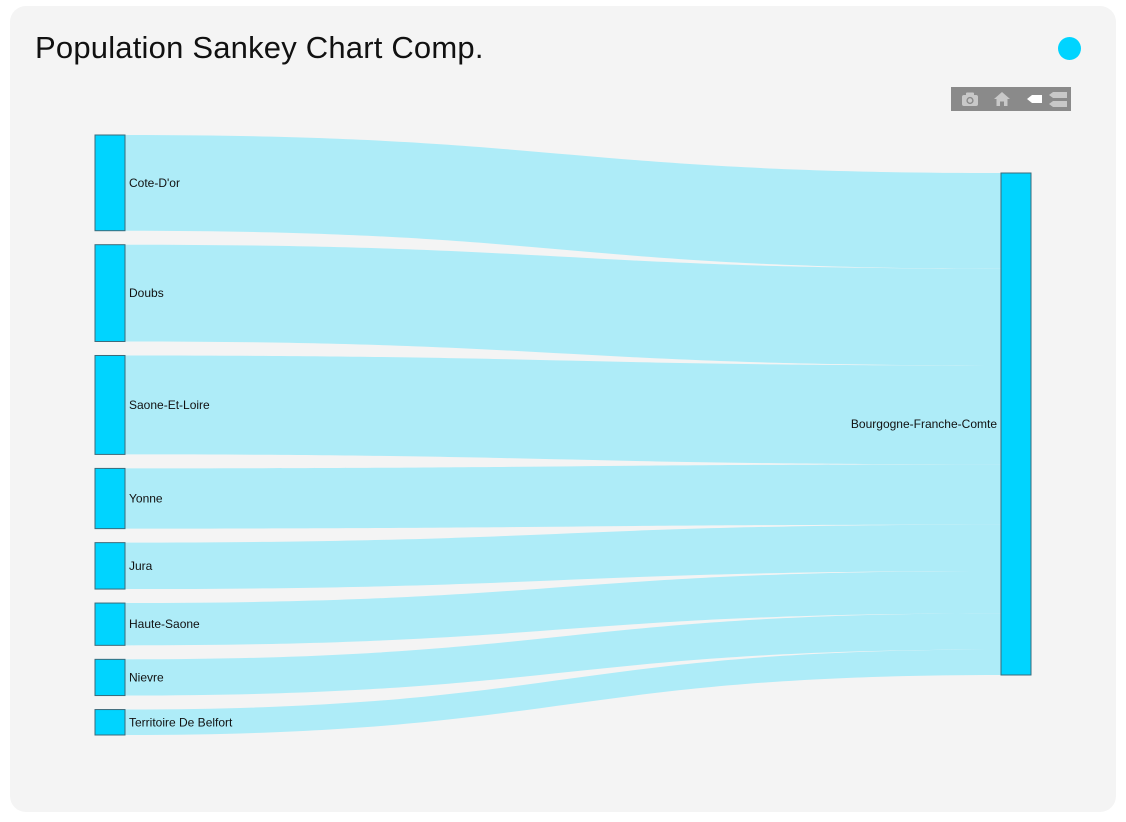  I want to click on sankey-link-cote-d-or, so click(563, 202).